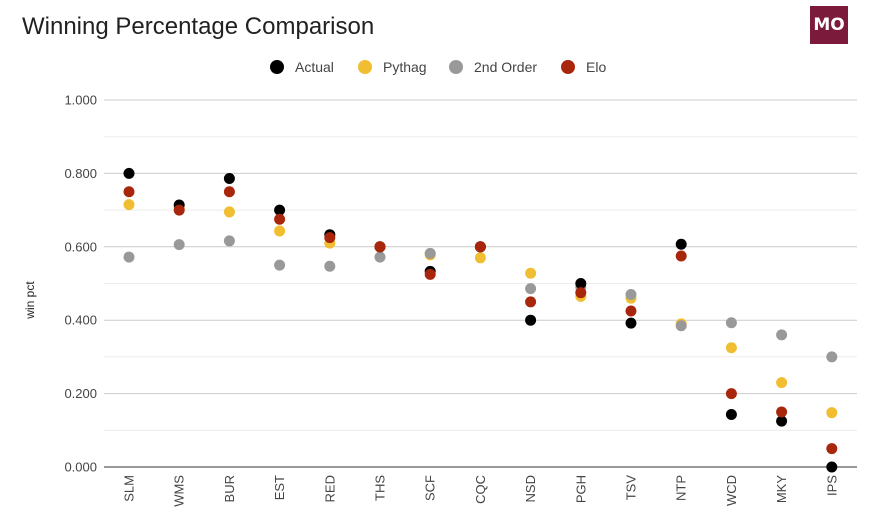 Image resolution: width=874 pixels, height=523 pixels. Describe the element at coordinates (80, 173) in the screenshot. I see `y-tick-label: 0.800` at that location.